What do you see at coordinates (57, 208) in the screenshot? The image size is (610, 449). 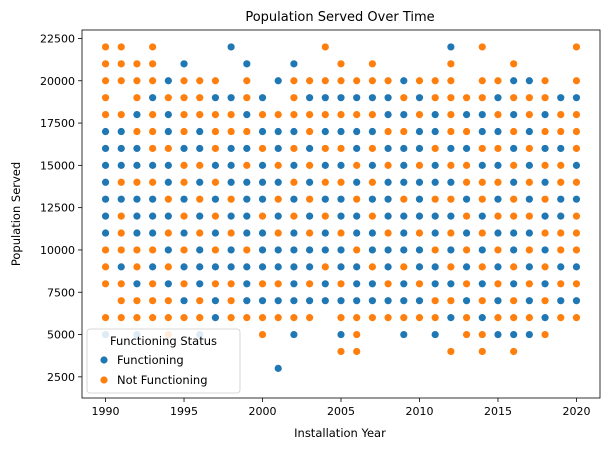 I see `y-tick-label: 12500` at bounding box center [57, 208].